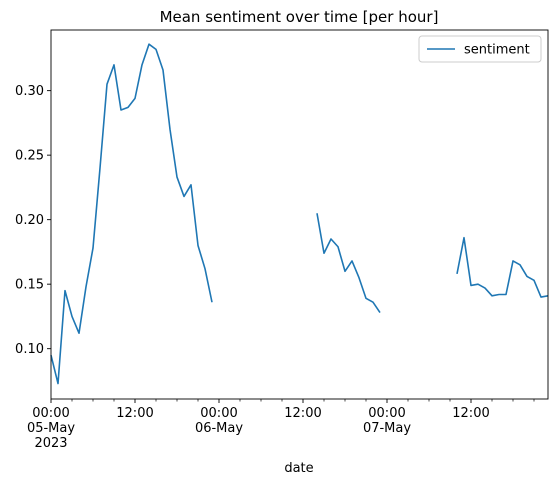 Image resolution: width=556 pixels, height=485 pixels. Describe the element at coordinates (50, 443) in the screenshot. I see `x-tick-label: 2023` at that location.